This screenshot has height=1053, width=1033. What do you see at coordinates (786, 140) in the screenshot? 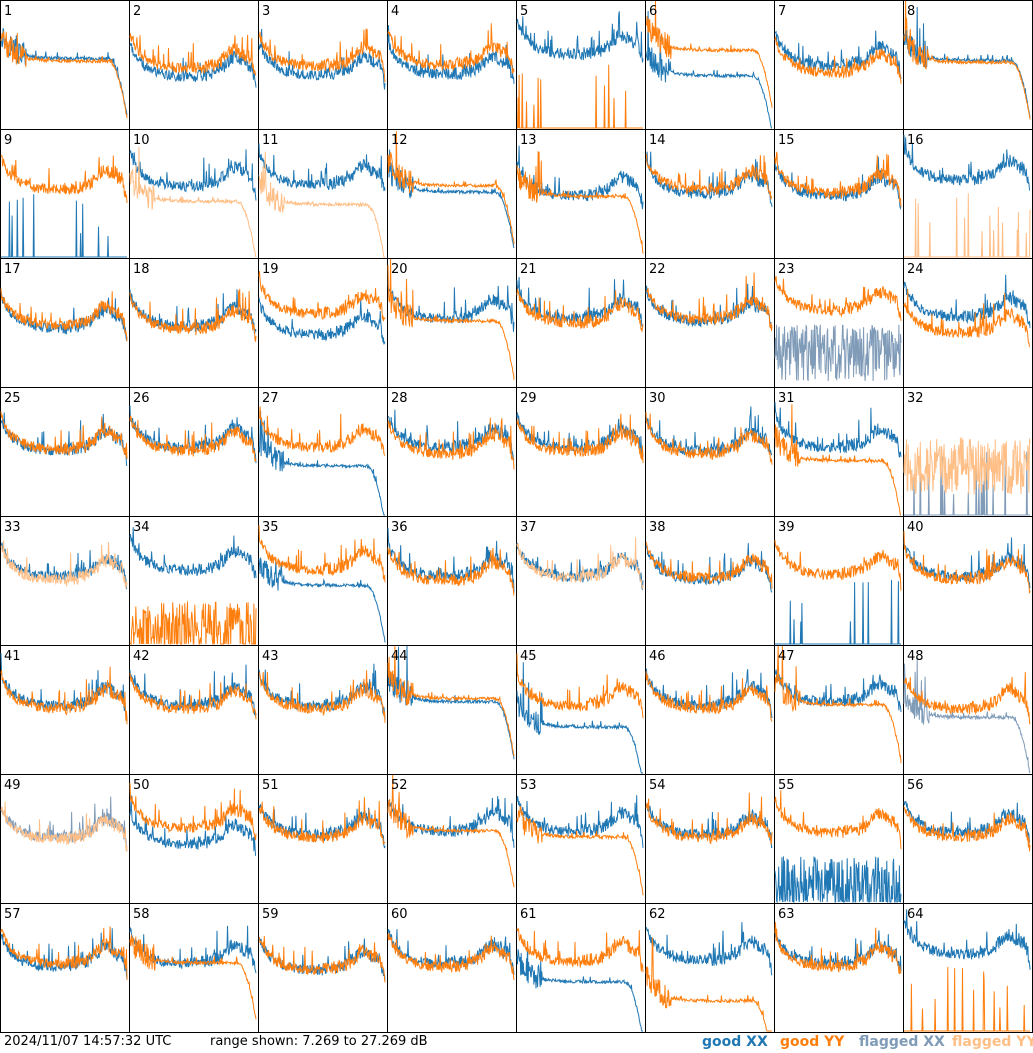
I see `panel-label: 15` at bounding box center [786, 140].